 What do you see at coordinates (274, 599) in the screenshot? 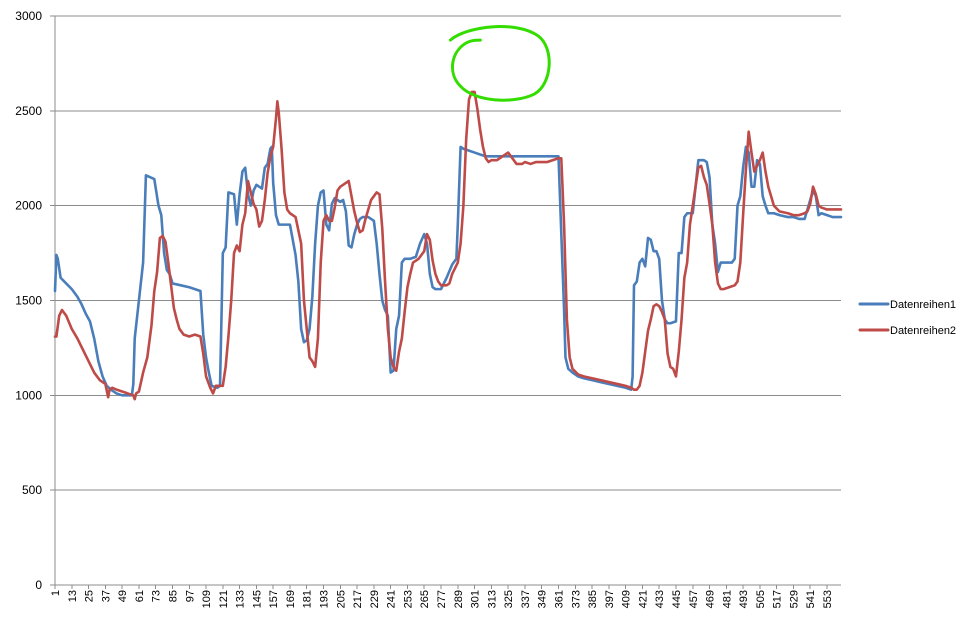
I see `x-tick-label: 157` at bounding box center [274, 599].